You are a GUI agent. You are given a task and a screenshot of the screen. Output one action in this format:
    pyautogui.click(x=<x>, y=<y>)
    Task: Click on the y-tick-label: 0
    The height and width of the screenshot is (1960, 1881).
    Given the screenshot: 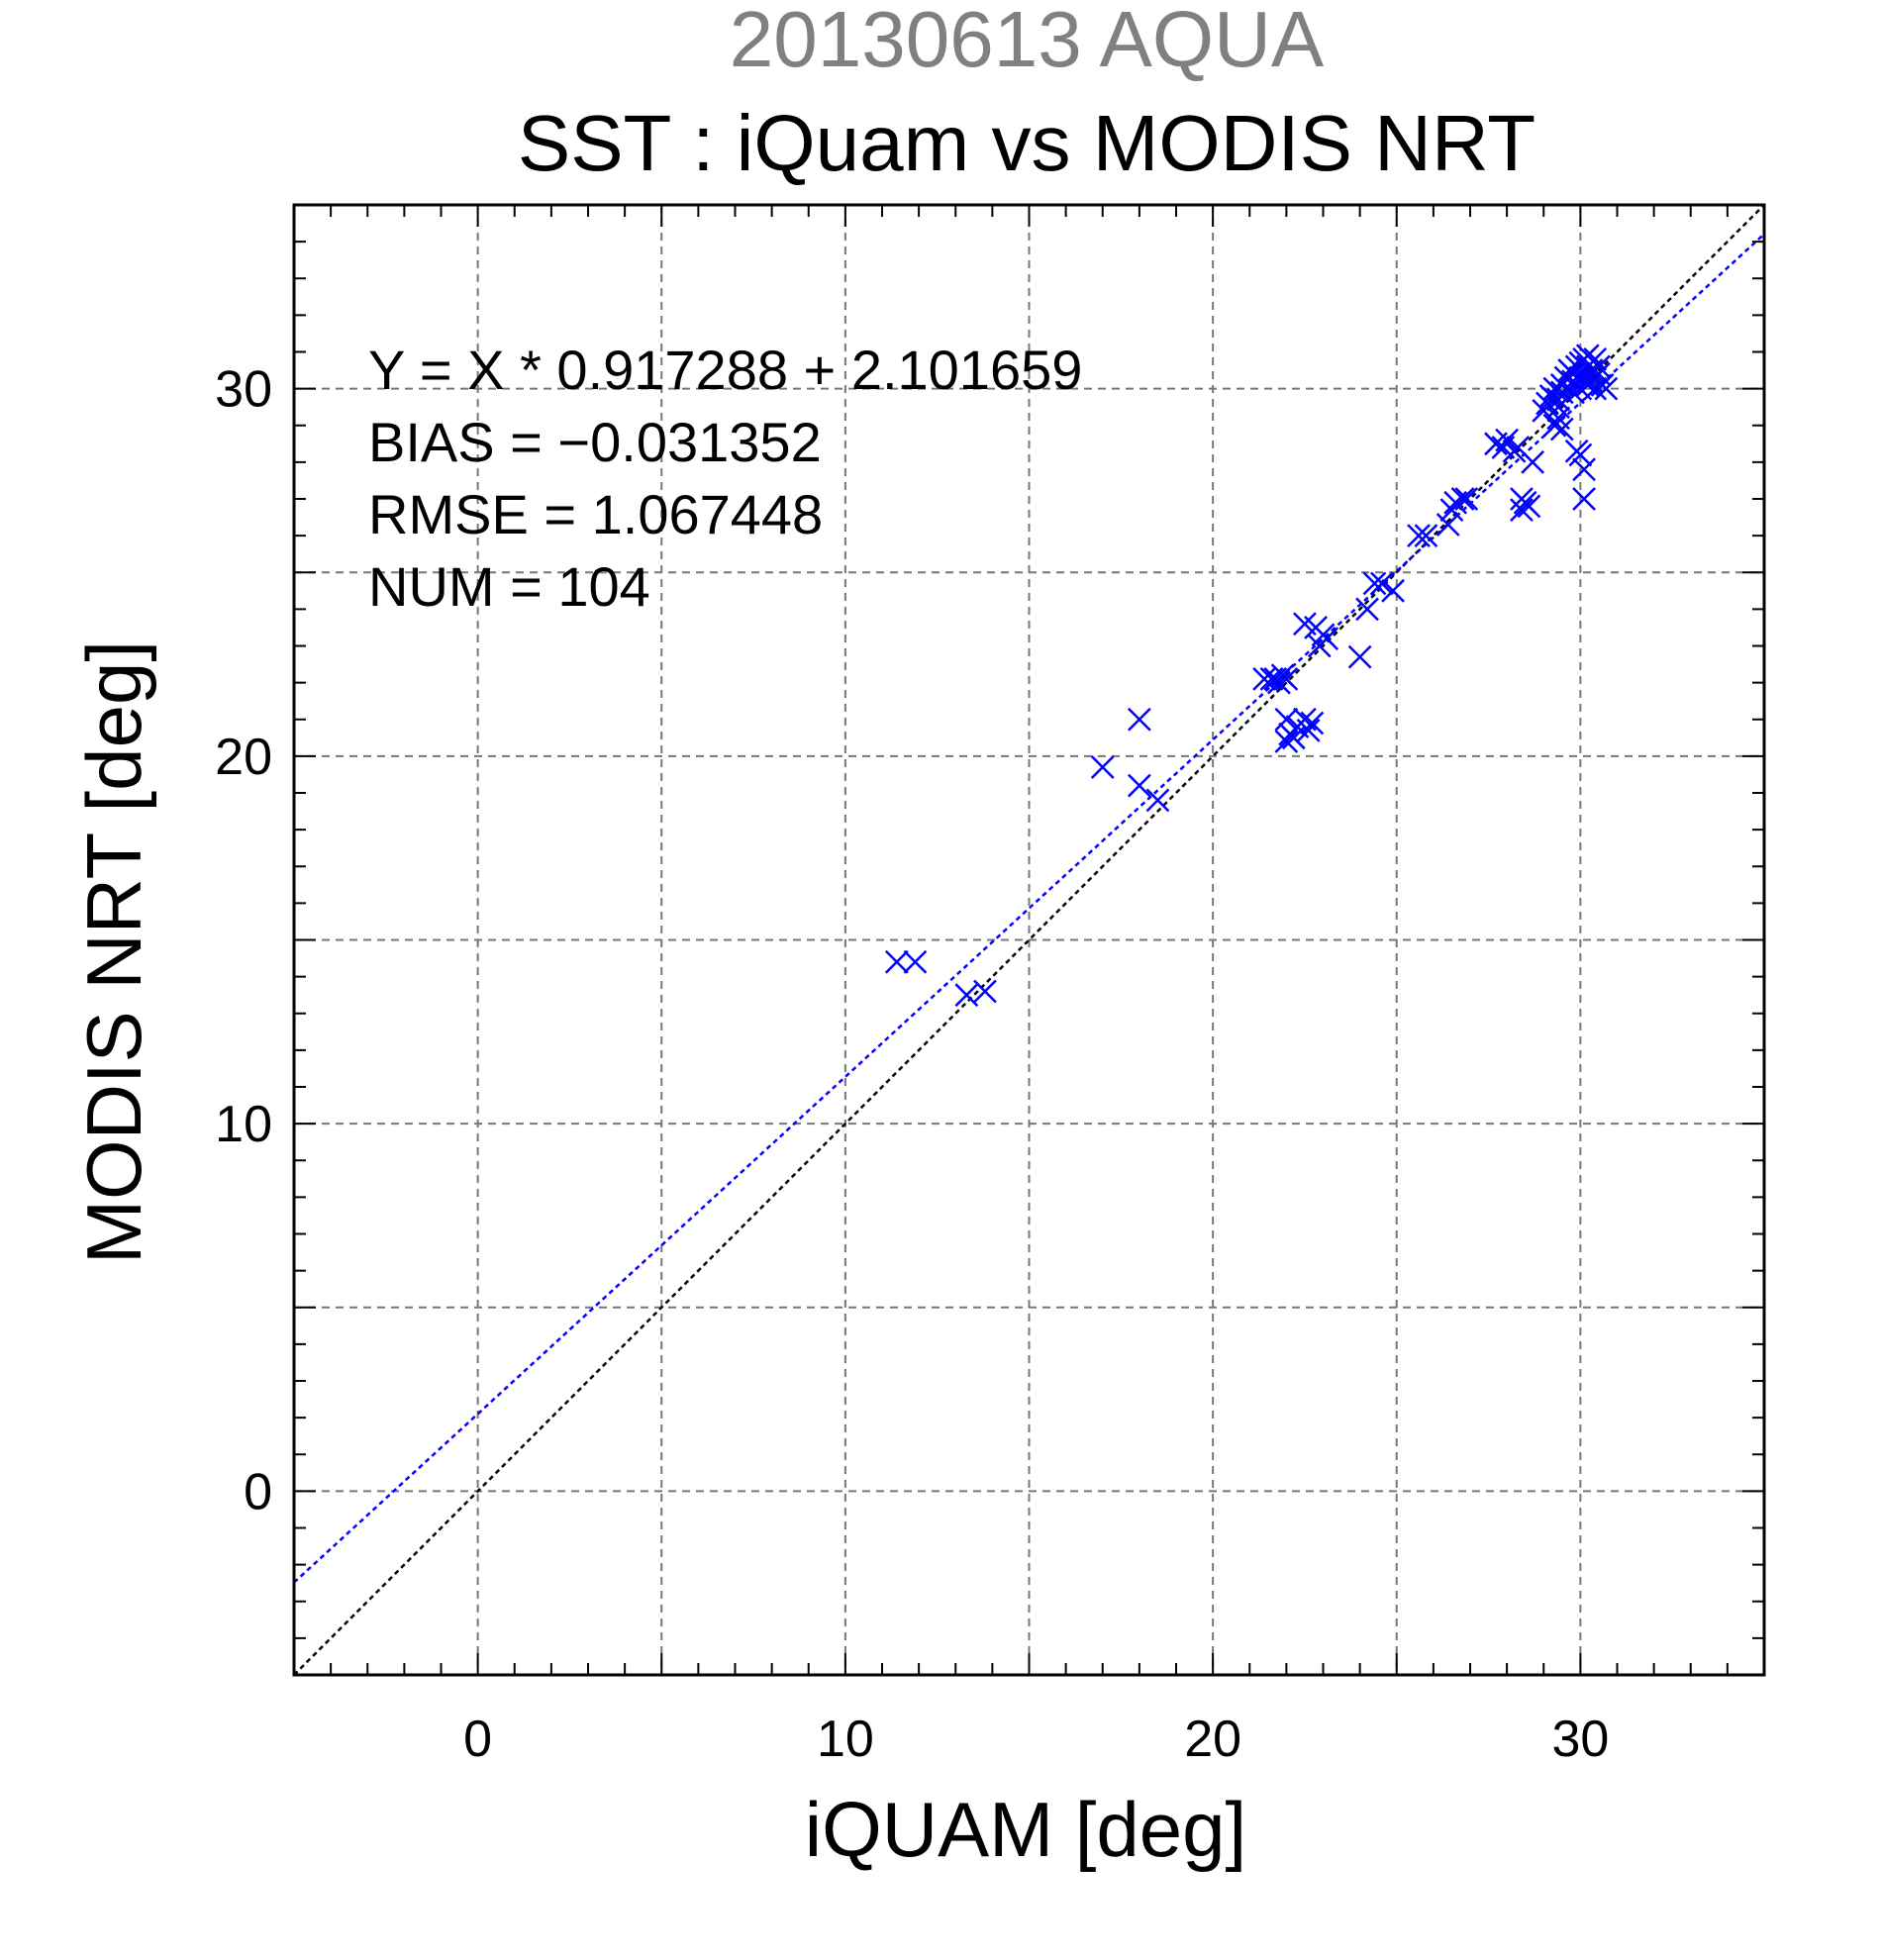 What is the action you would take?
    pyautogui.click(x=258, y=1491)
    